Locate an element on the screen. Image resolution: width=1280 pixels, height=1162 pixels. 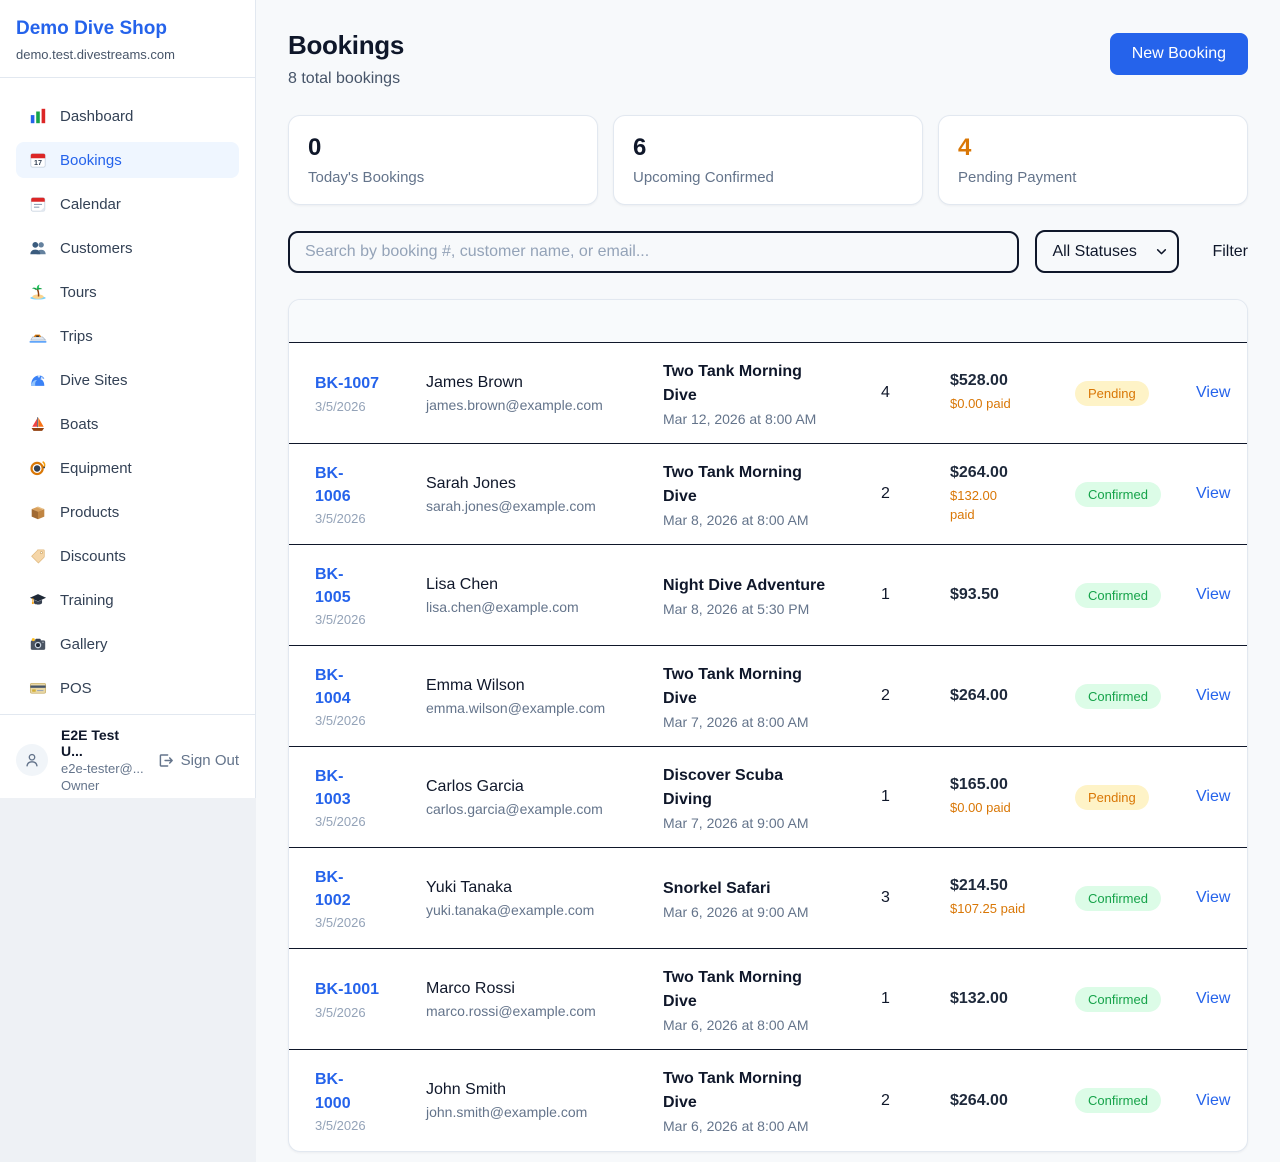
sidebar-item: POS is located at coordinates (127, 688).